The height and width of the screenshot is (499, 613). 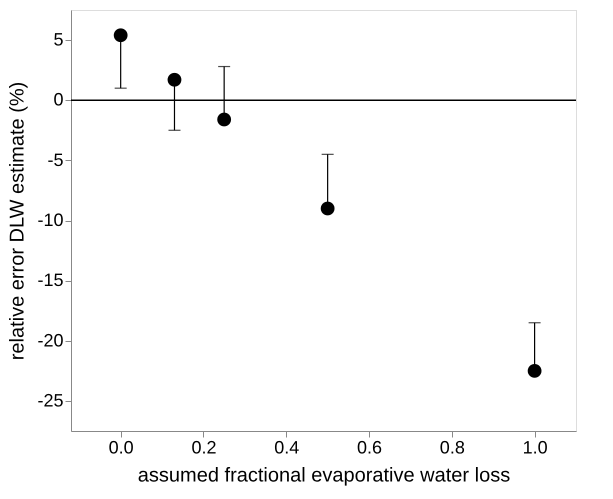 I want to click on x-tick-label: 0.6, so click(x=369, y=448).